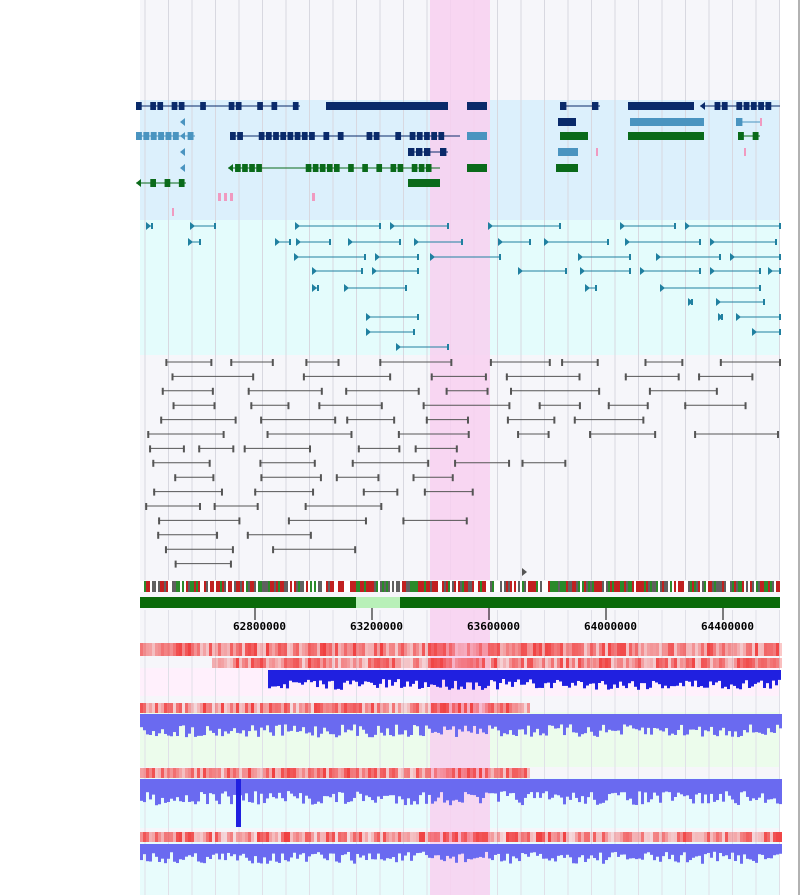 The height and width of the screenshot is (895, 800). What do you see at coordinates (460, 602) in the screenshot?
I see `chromosome-segment` at bounding box center [460, 602].